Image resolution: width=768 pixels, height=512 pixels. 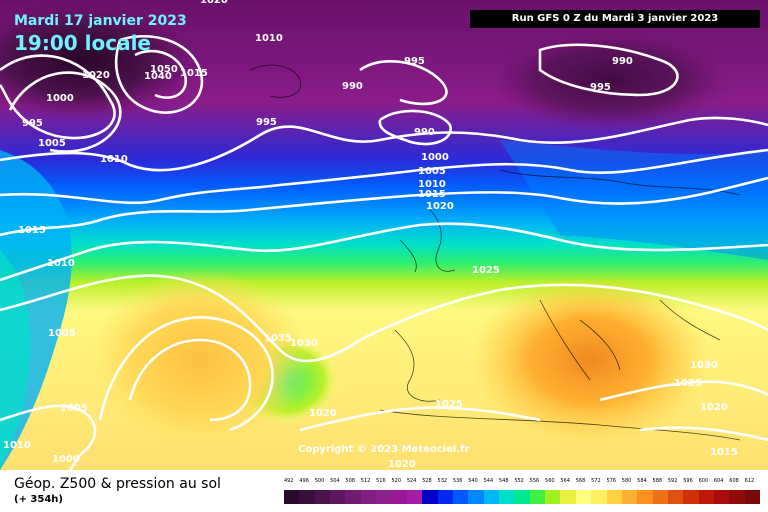 I want to click on color-scale-label: 592, so click(x=672, y=481).